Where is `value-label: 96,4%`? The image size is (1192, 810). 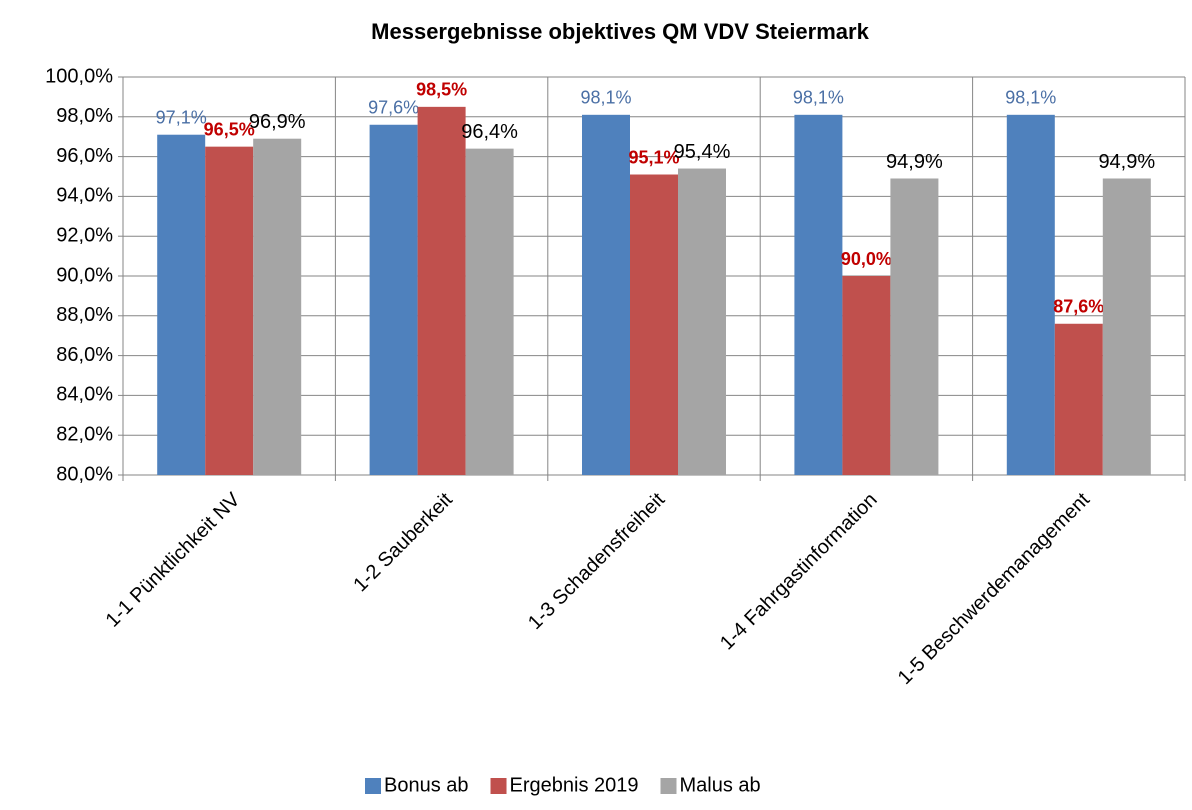 value-label: 96,4% is located at coordinates (489, 132).